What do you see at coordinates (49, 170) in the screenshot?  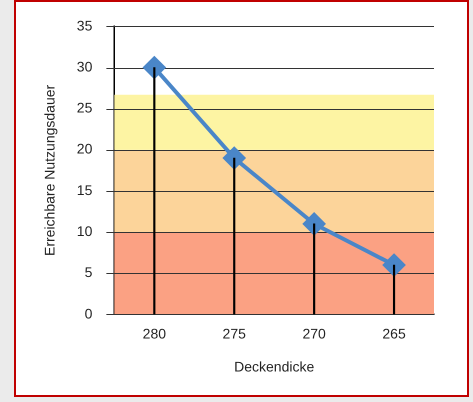 I see `y-axis-title: Erreichbare Nutzungsdauer` at bounding box center [49, 170].